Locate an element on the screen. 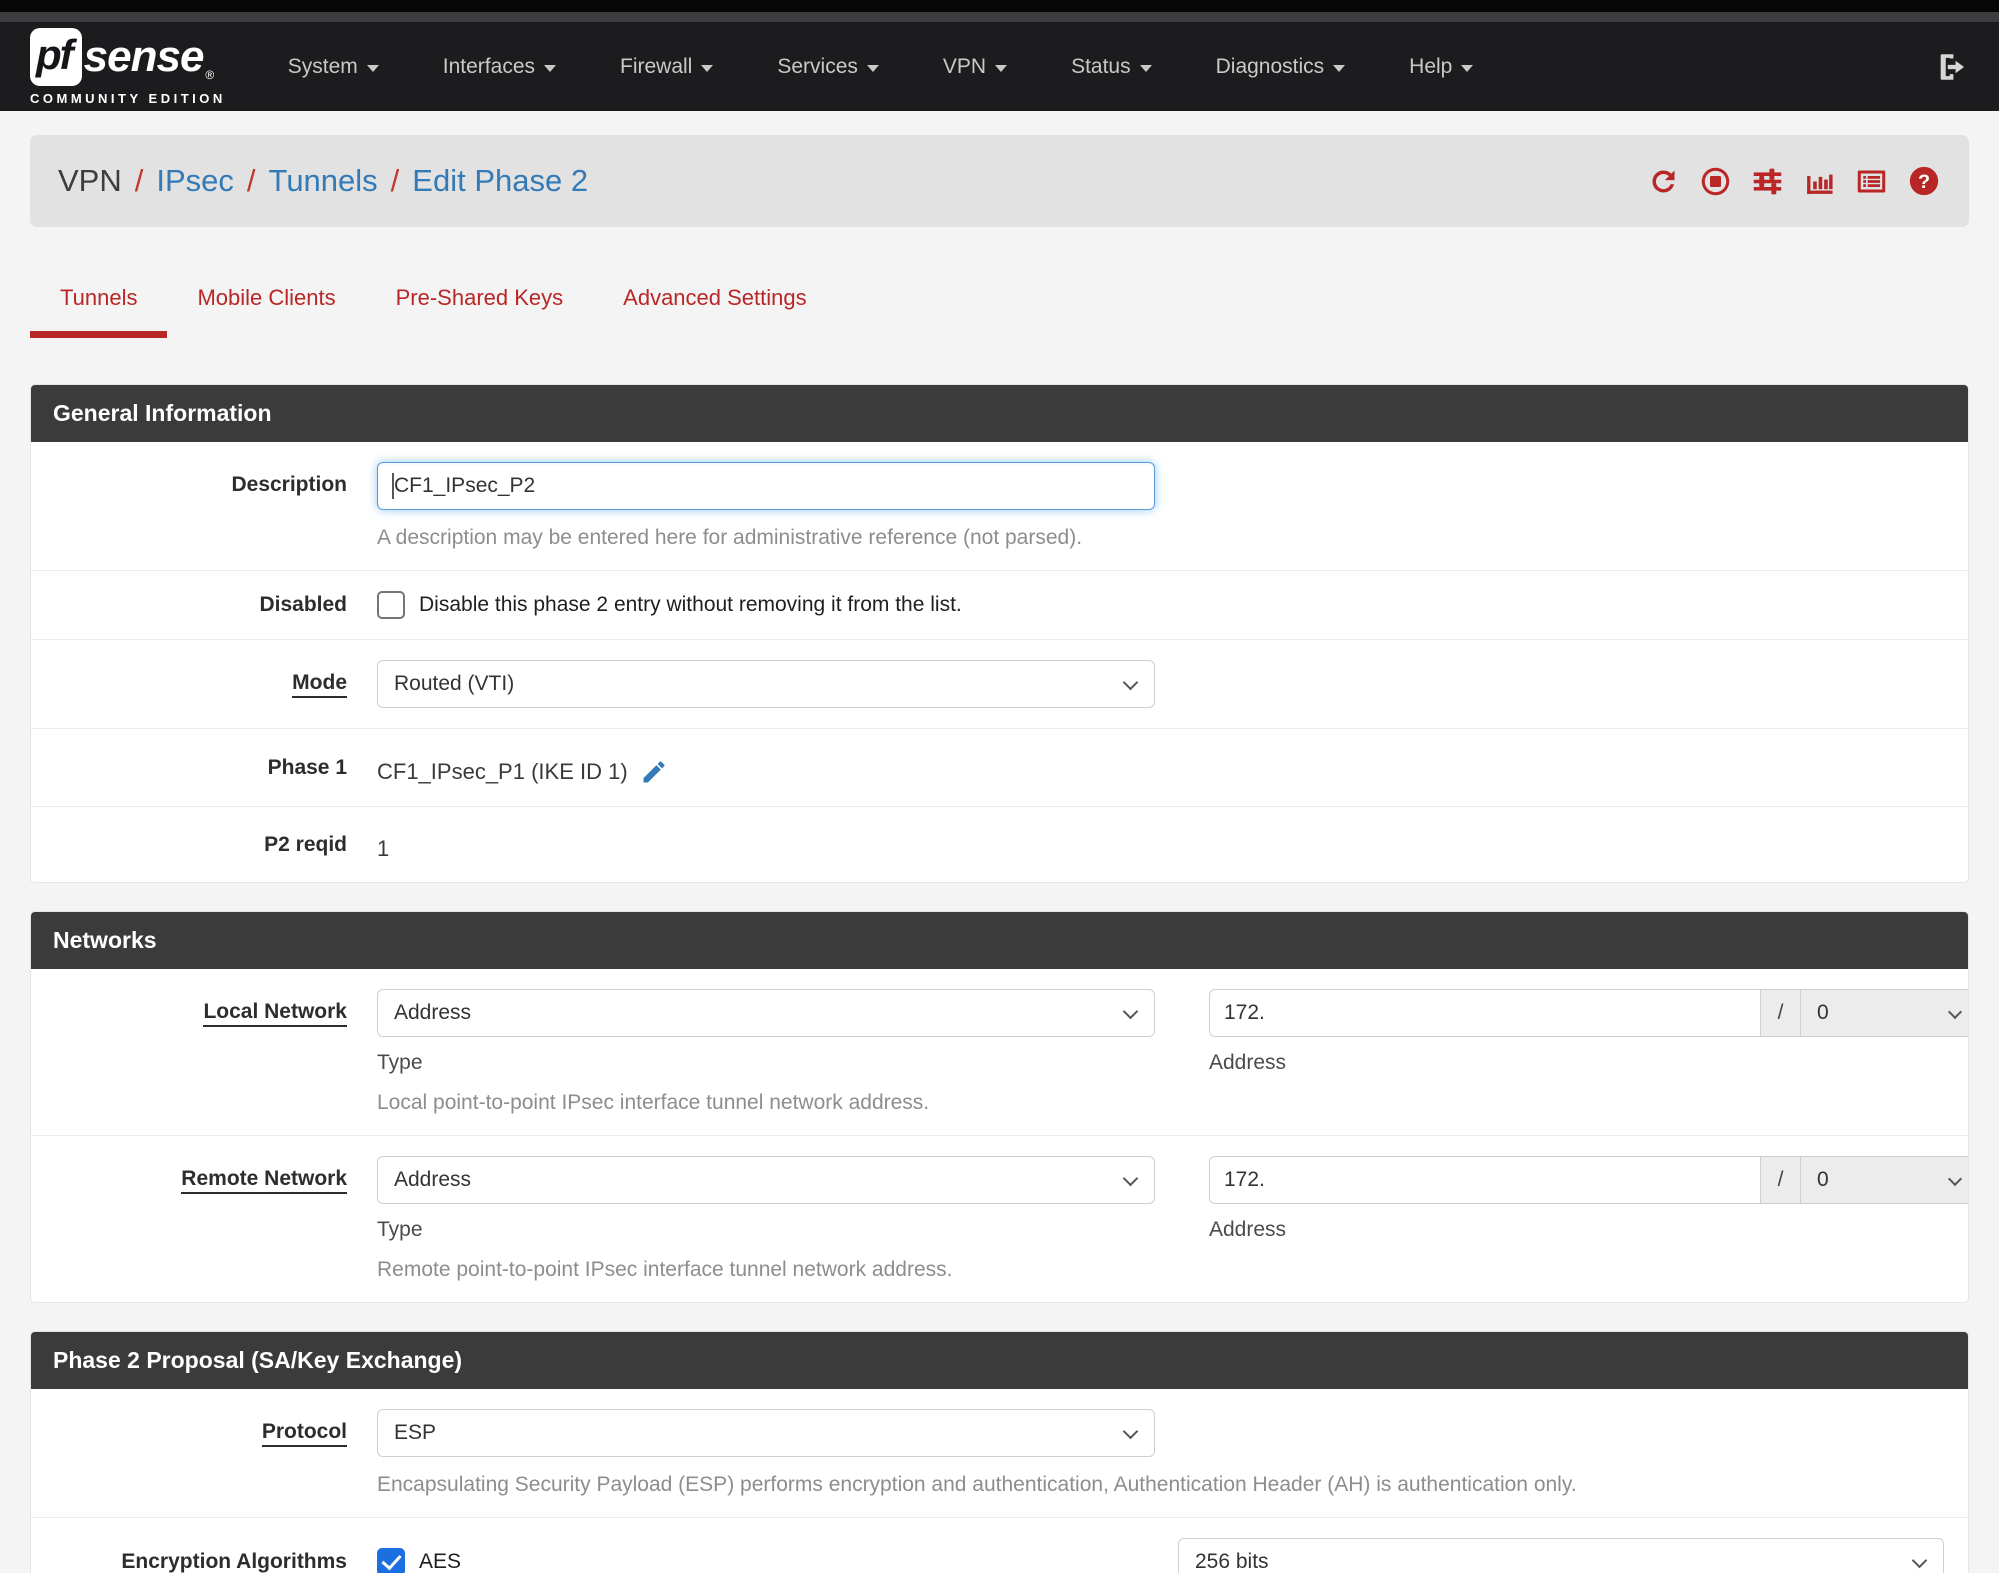  panel-title: Networks is located at coordinates (999, 940).